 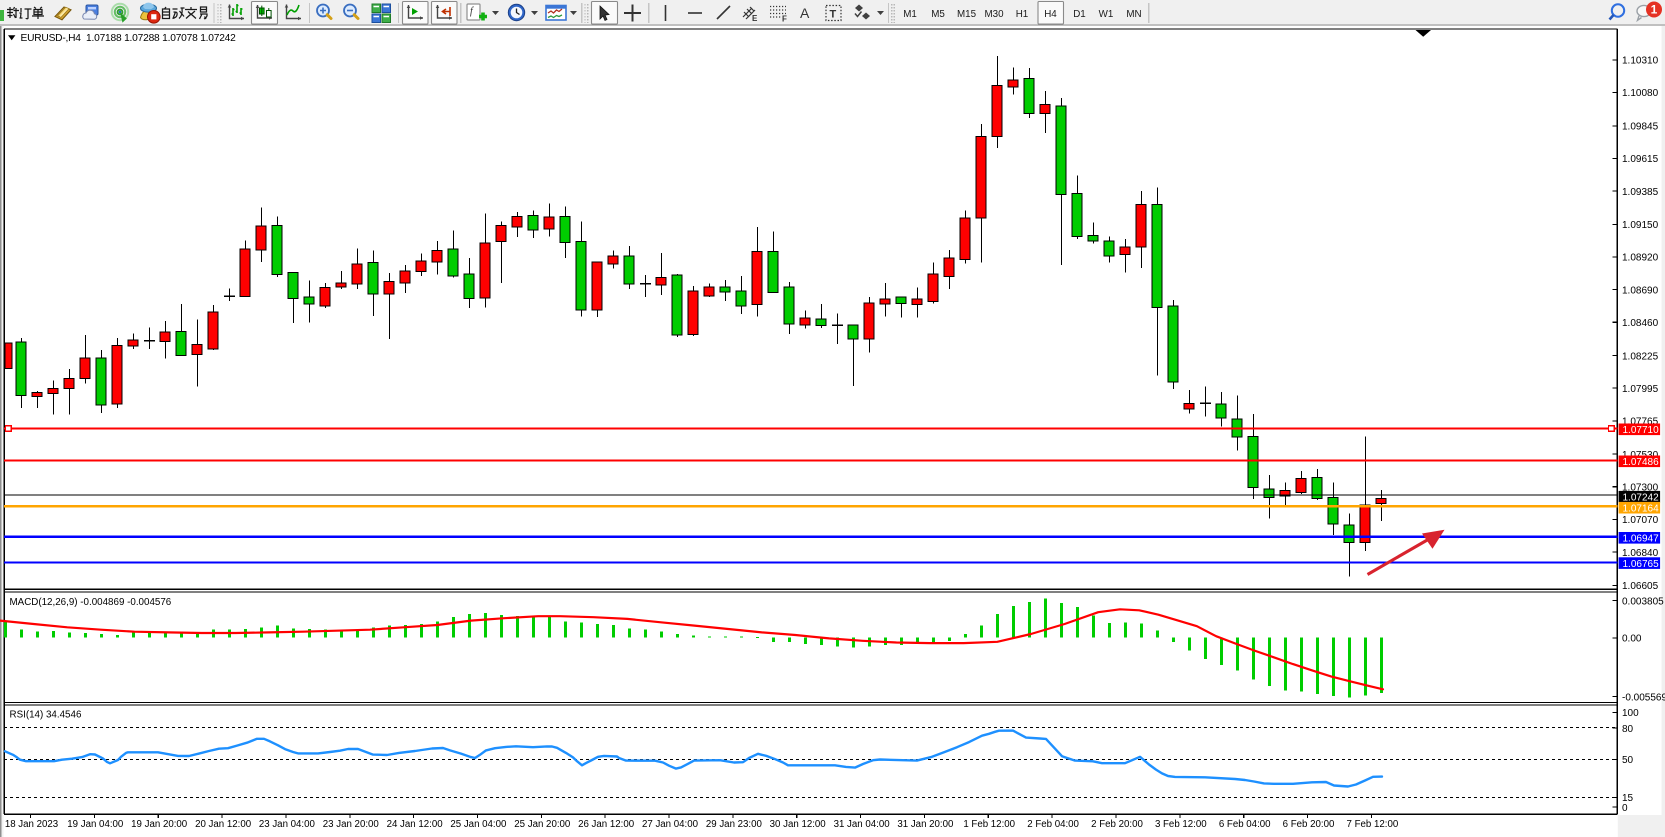 I want to click on svg-text: 1.07710, so click(x=1641, y=430).